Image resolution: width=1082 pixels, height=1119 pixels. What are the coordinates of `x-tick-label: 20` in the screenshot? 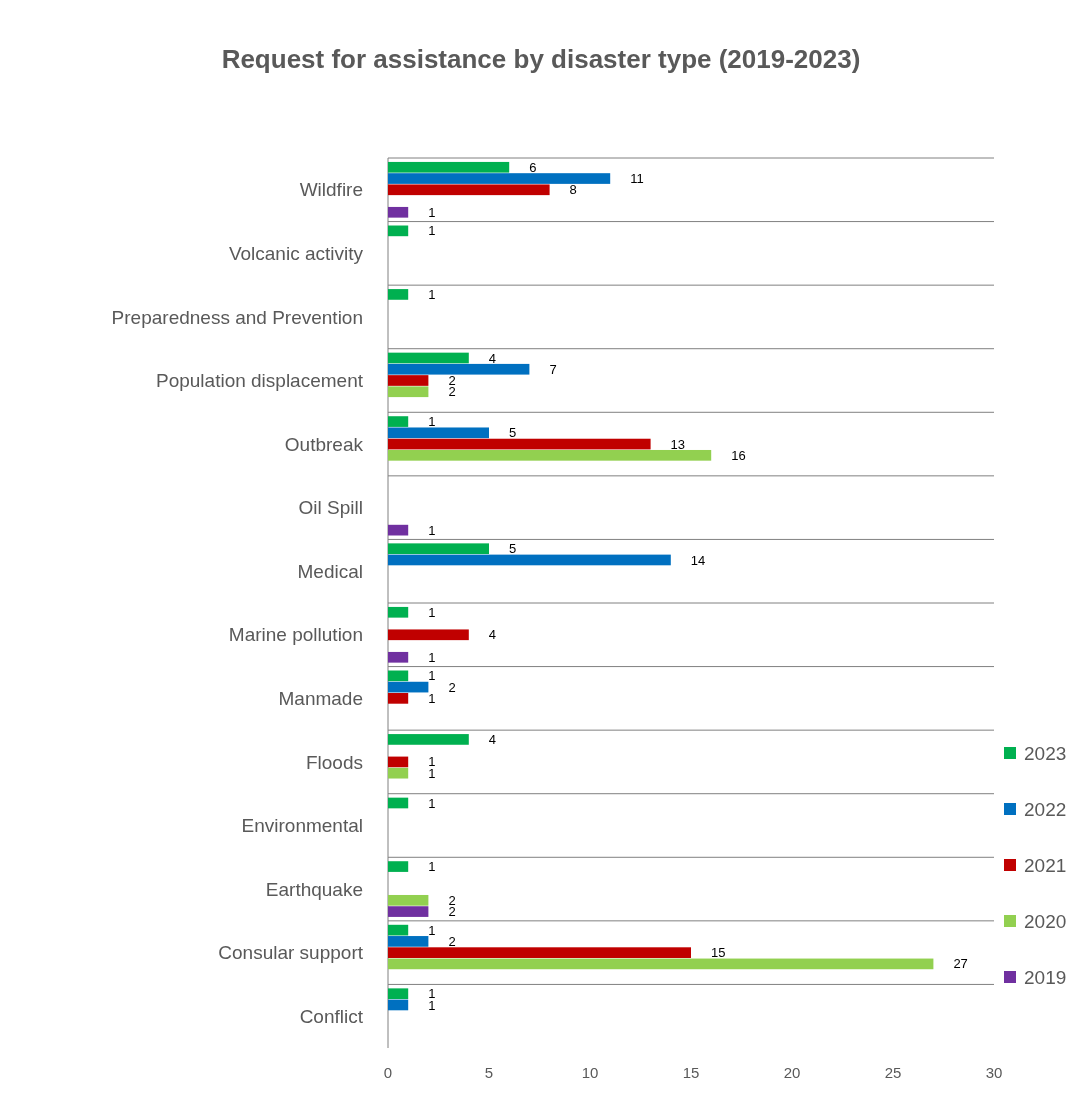 It's located at (792, 1072).